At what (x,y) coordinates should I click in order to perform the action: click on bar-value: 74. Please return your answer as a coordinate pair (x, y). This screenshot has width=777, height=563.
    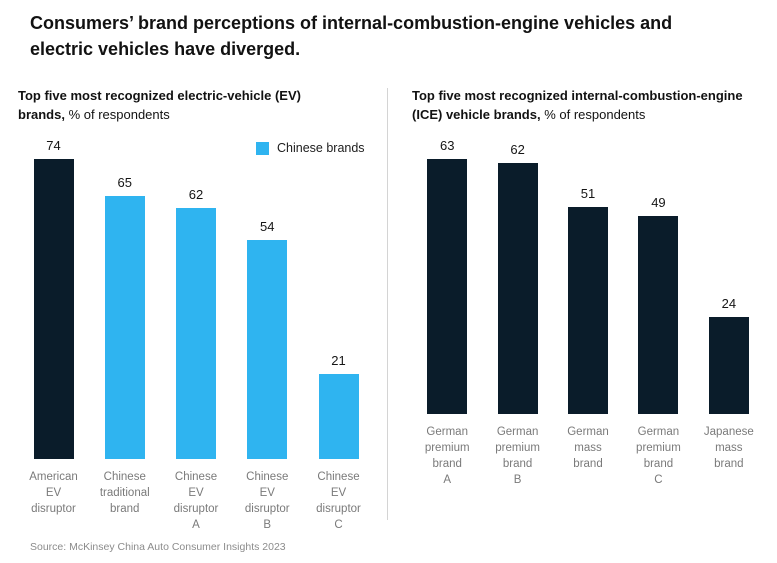
    Looking at the image, I should click on (53, 145).